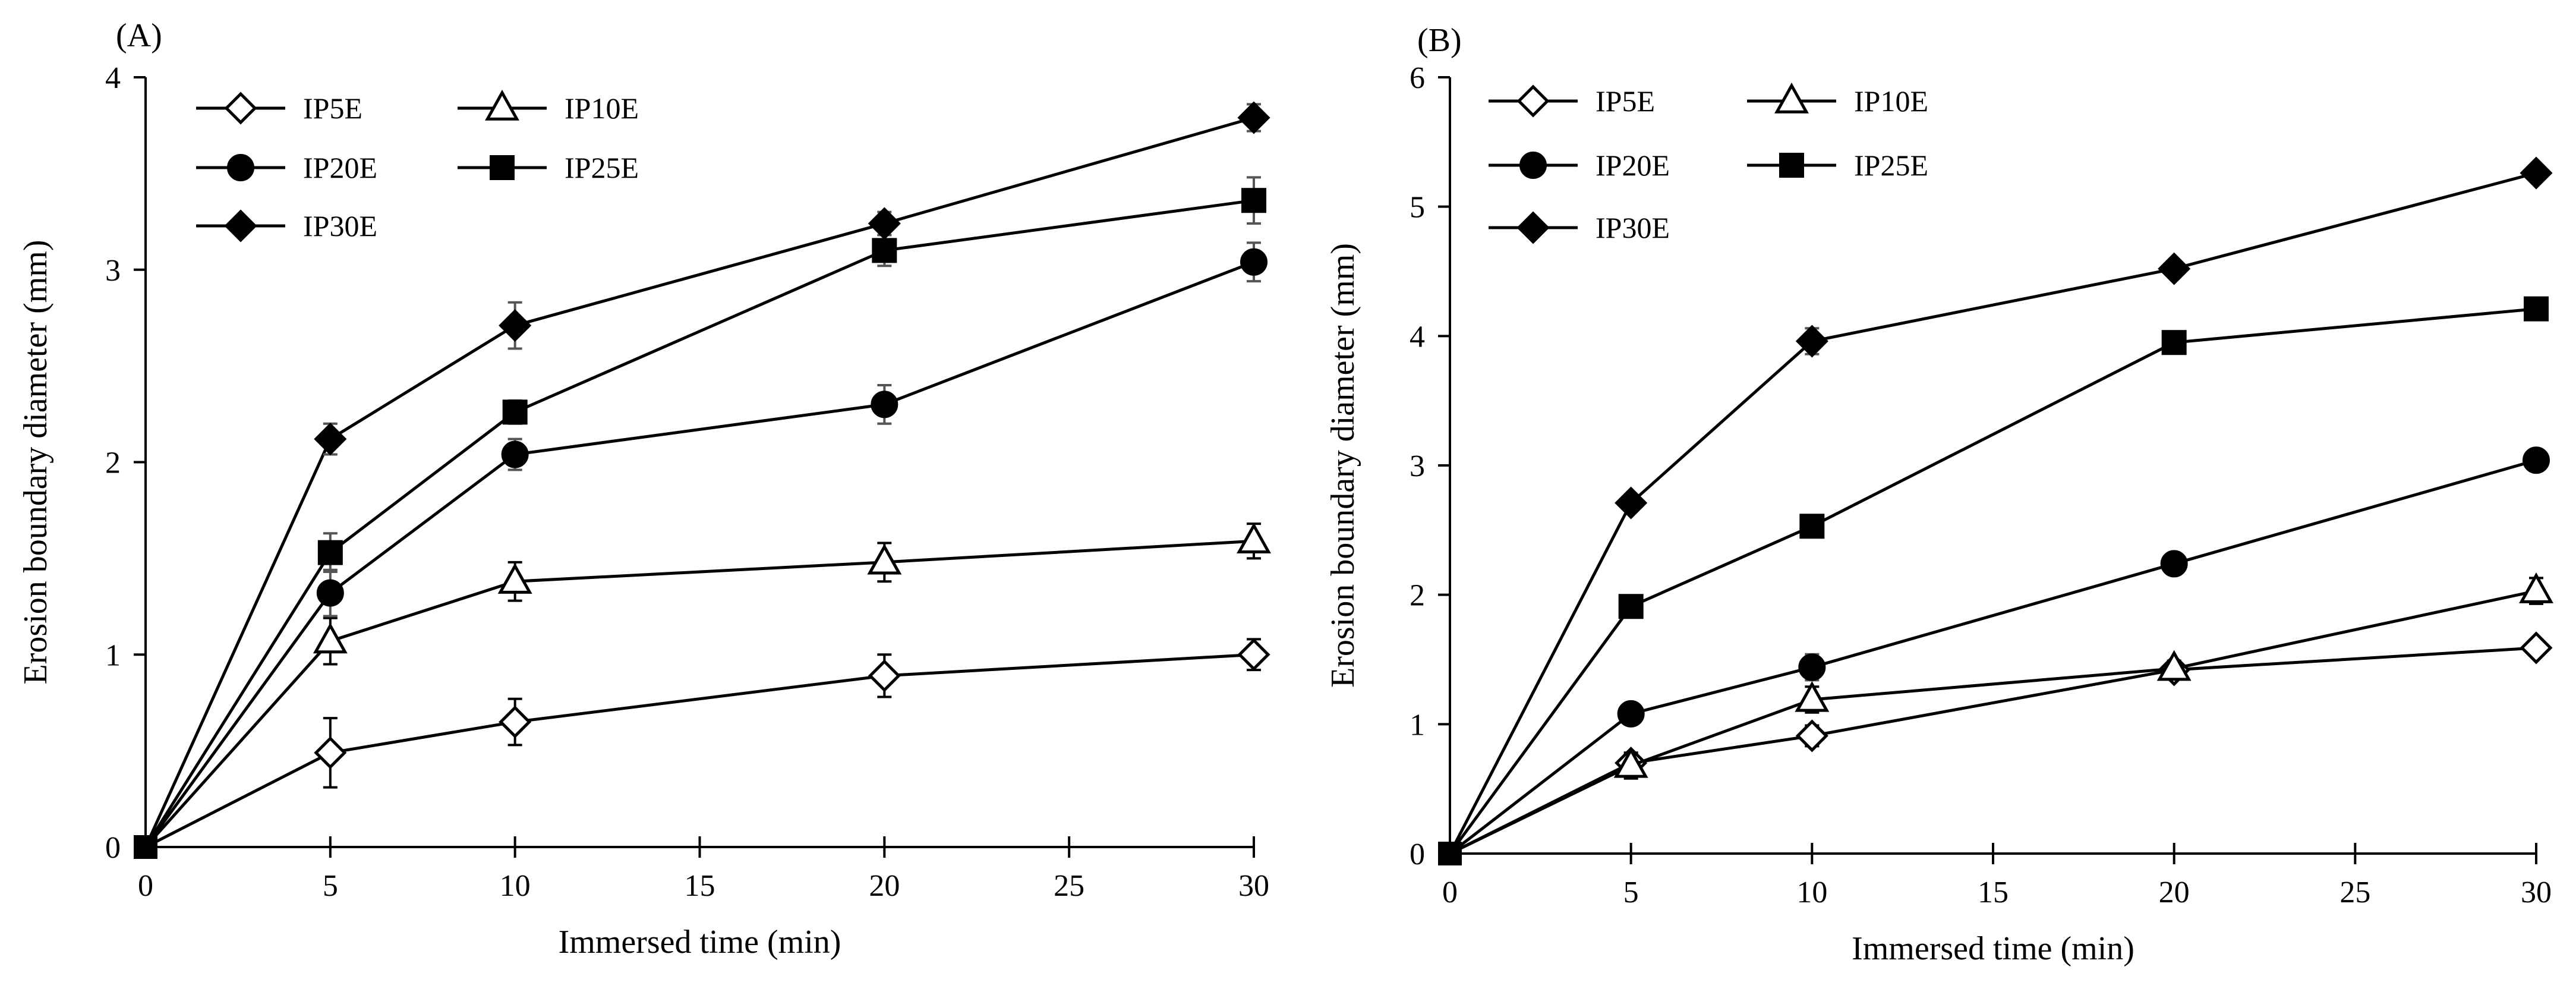  Describe the element at coordinates (1418, 337) in the screenshot. I see `y-tick-label: 4` at that location.